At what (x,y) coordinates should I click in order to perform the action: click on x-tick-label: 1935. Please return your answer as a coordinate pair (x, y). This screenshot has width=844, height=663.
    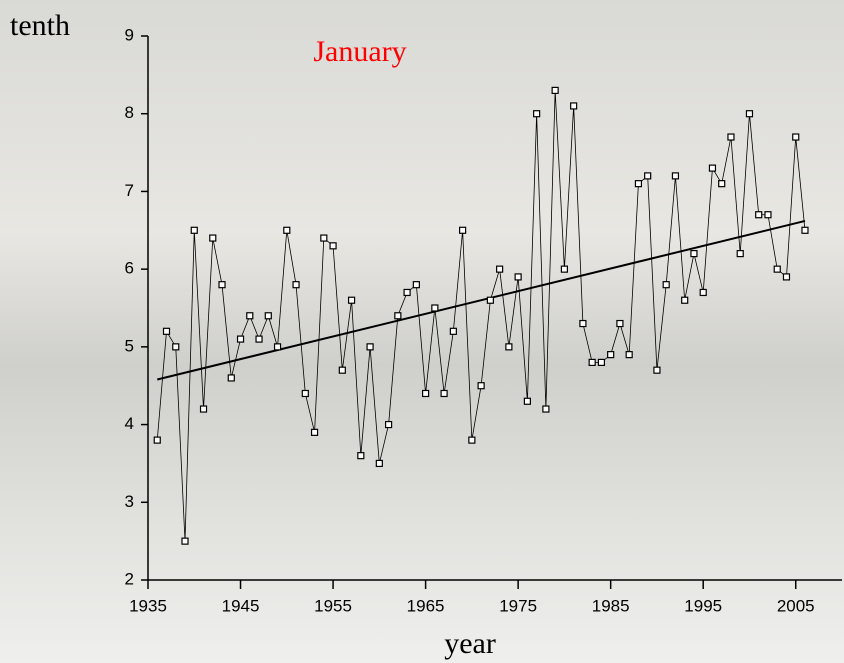
    Looking at the image, I should click on (148, 605).